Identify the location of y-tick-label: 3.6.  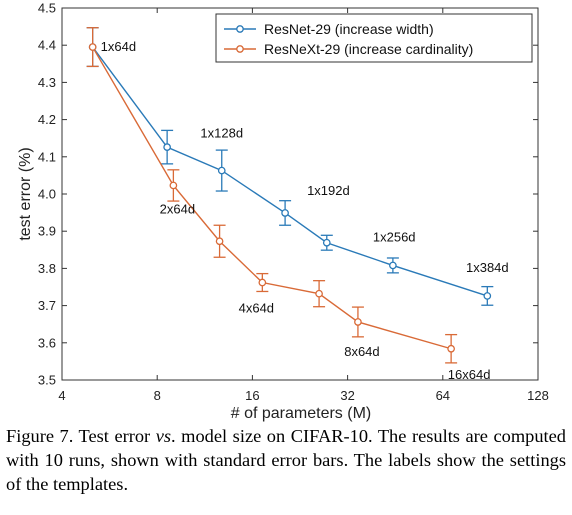
(47, 342).